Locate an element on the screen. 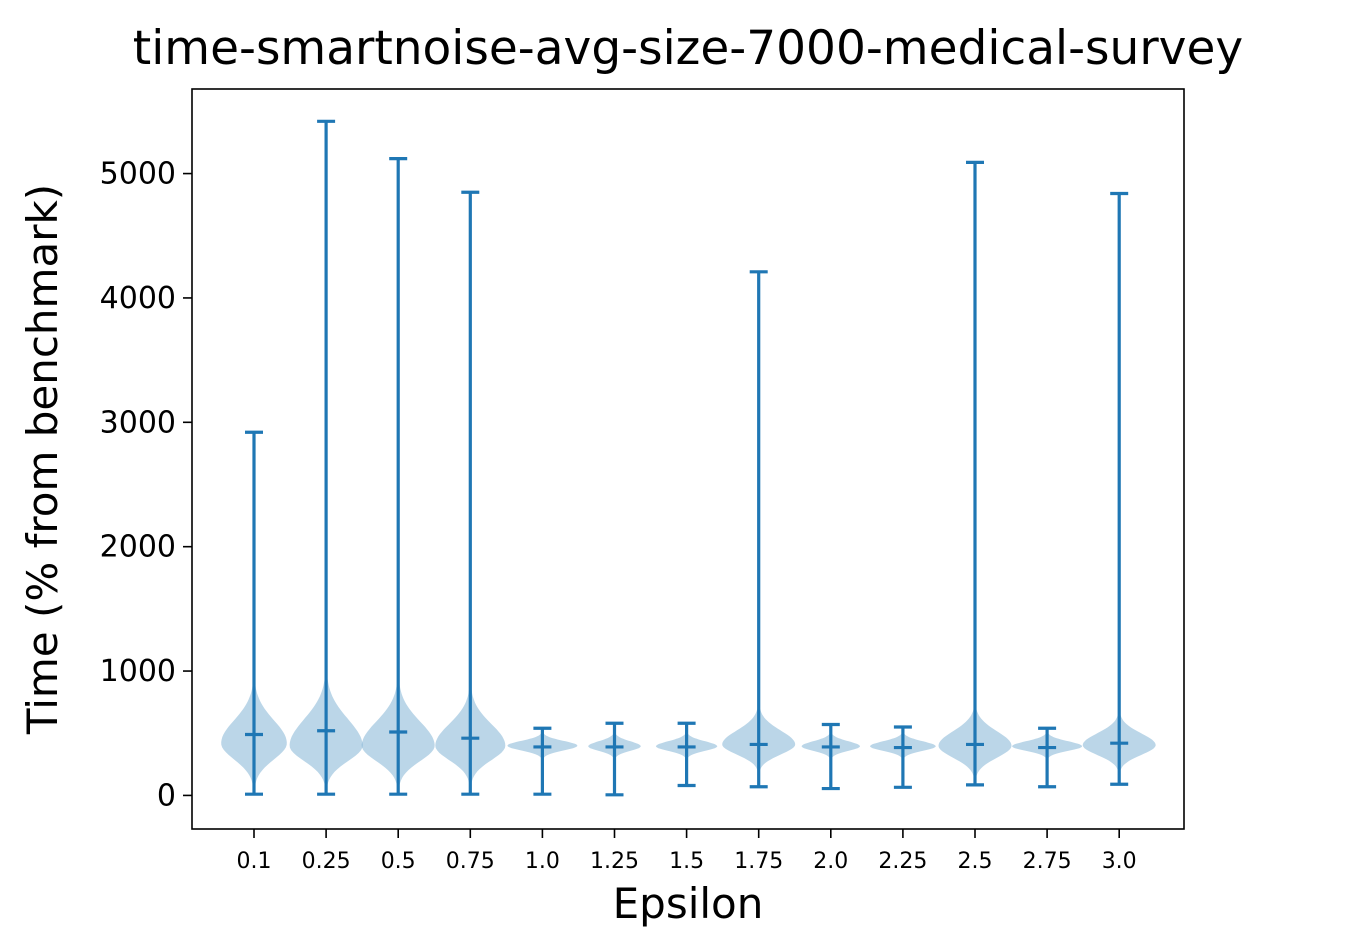 The height and width of the screenshot is (949, 1363). y-tick-label: 1000 is located at coordinates (138, 671).